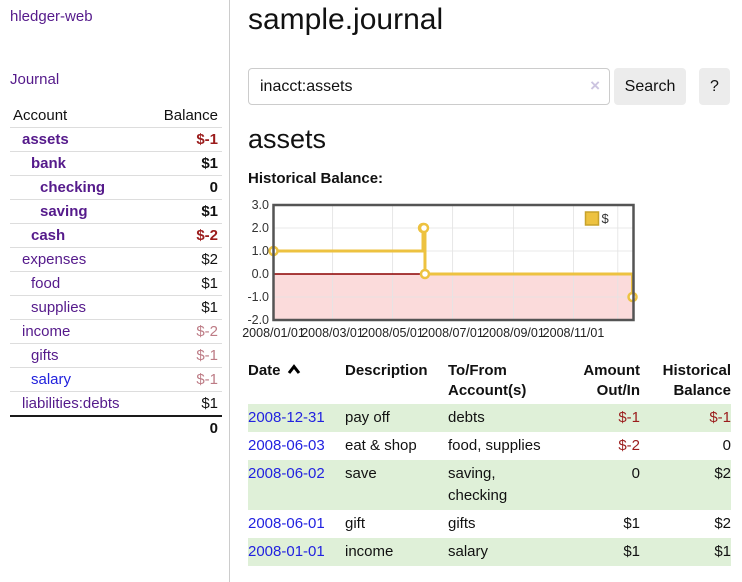 The image size is (742, 582). What do you see at coordinates (116, 283) in the screenshot?
I see `account-row: food $1` at bounding box center [116, 283].